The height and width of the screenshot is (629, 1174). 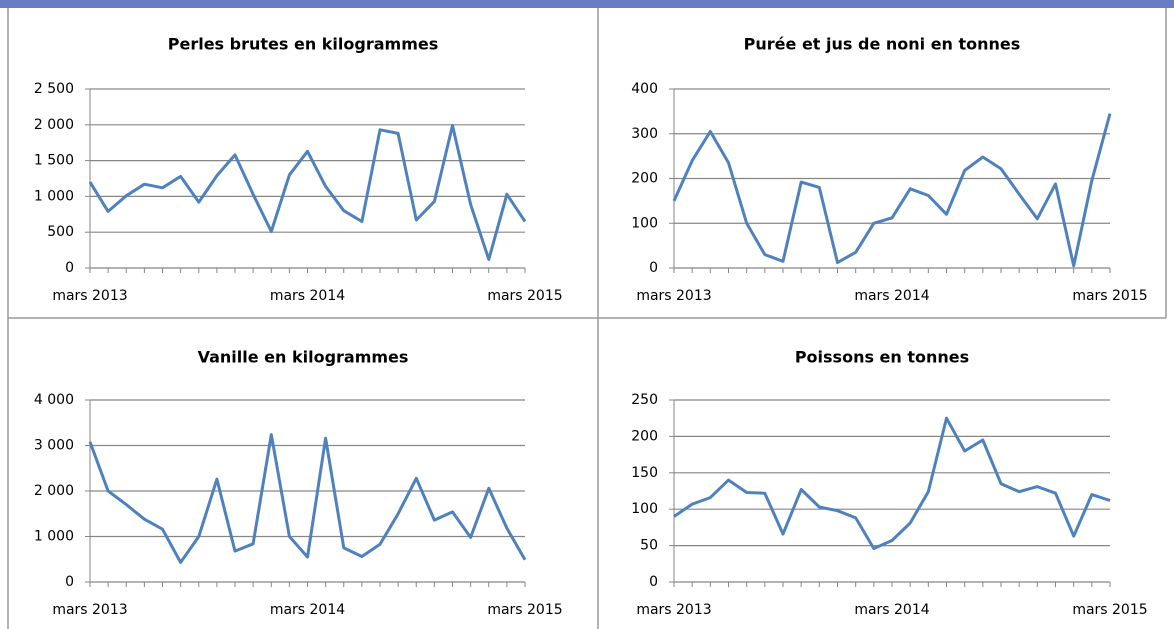 I want to click on y-tick-label: 500, so click(x=60, y=232).